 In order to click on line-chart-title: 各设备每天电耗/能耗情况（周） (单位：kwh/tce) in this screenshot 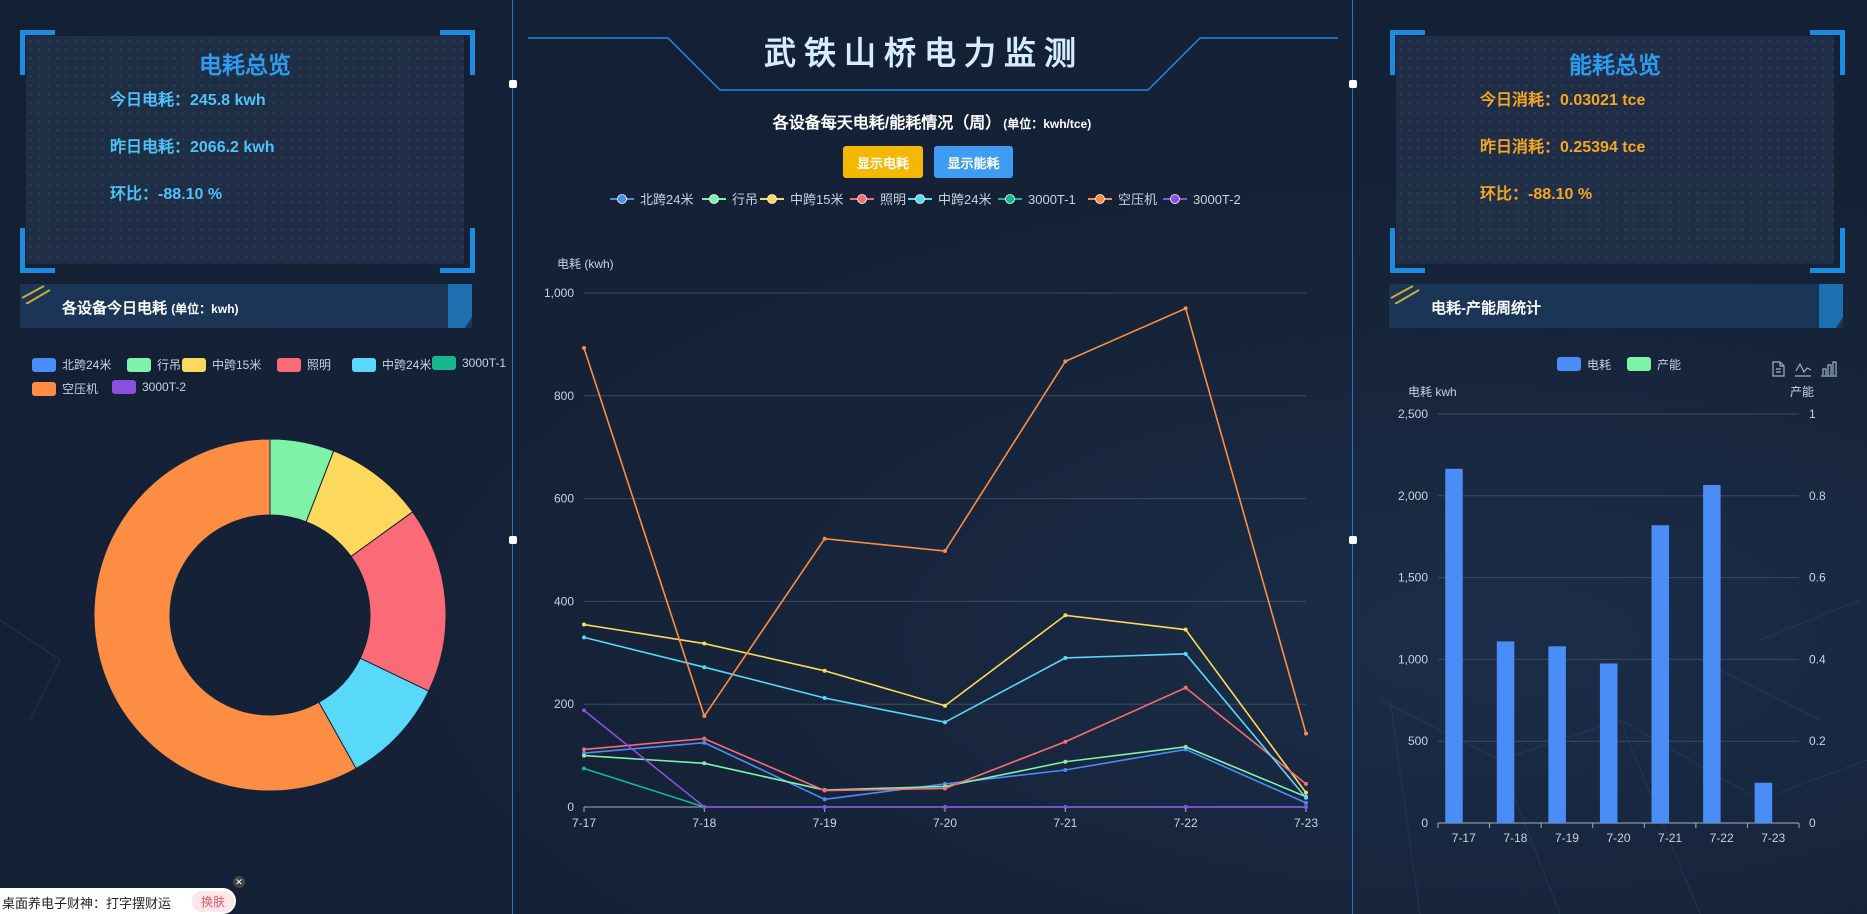, I will do `click(932, 121)`.